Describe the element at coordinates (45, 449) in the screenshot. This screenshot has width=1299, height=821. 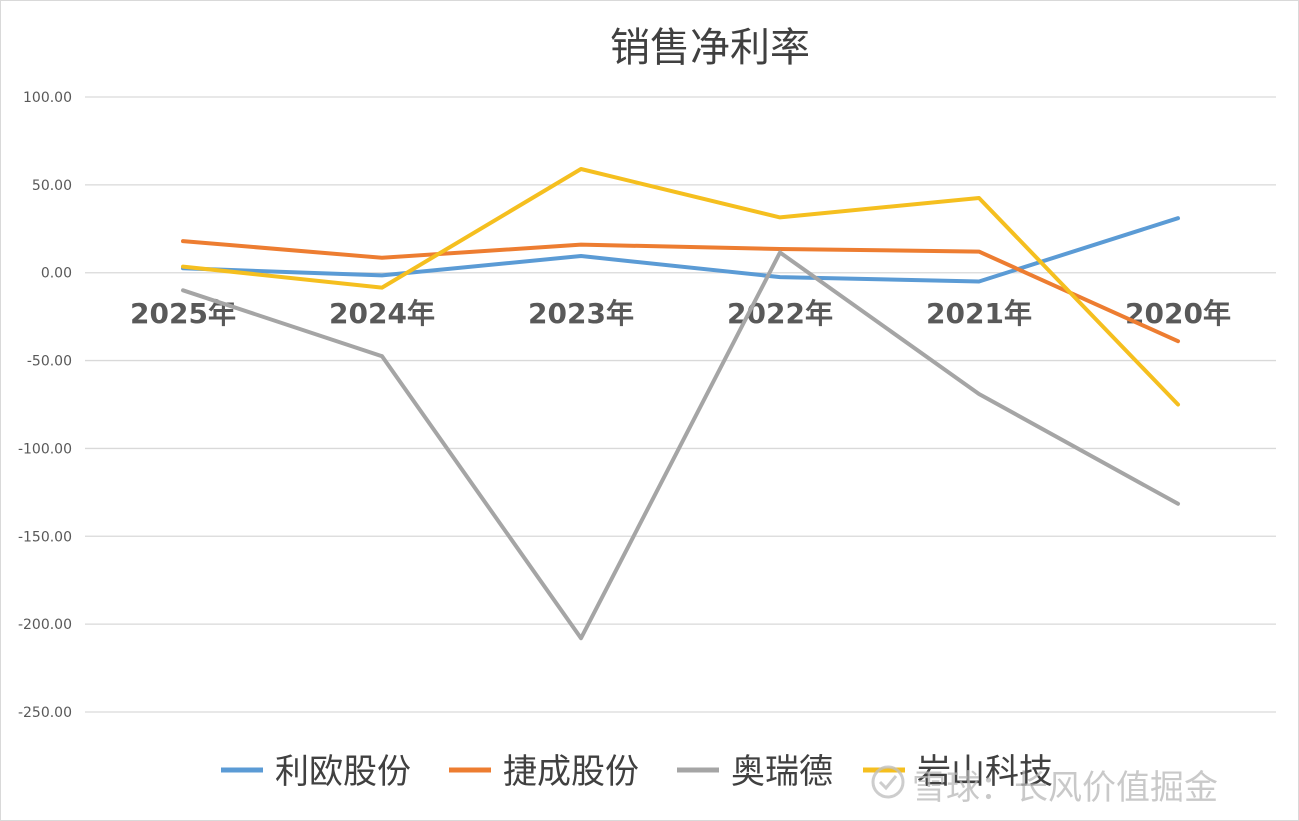
I see `y-tick-label: -100.00` at that location.